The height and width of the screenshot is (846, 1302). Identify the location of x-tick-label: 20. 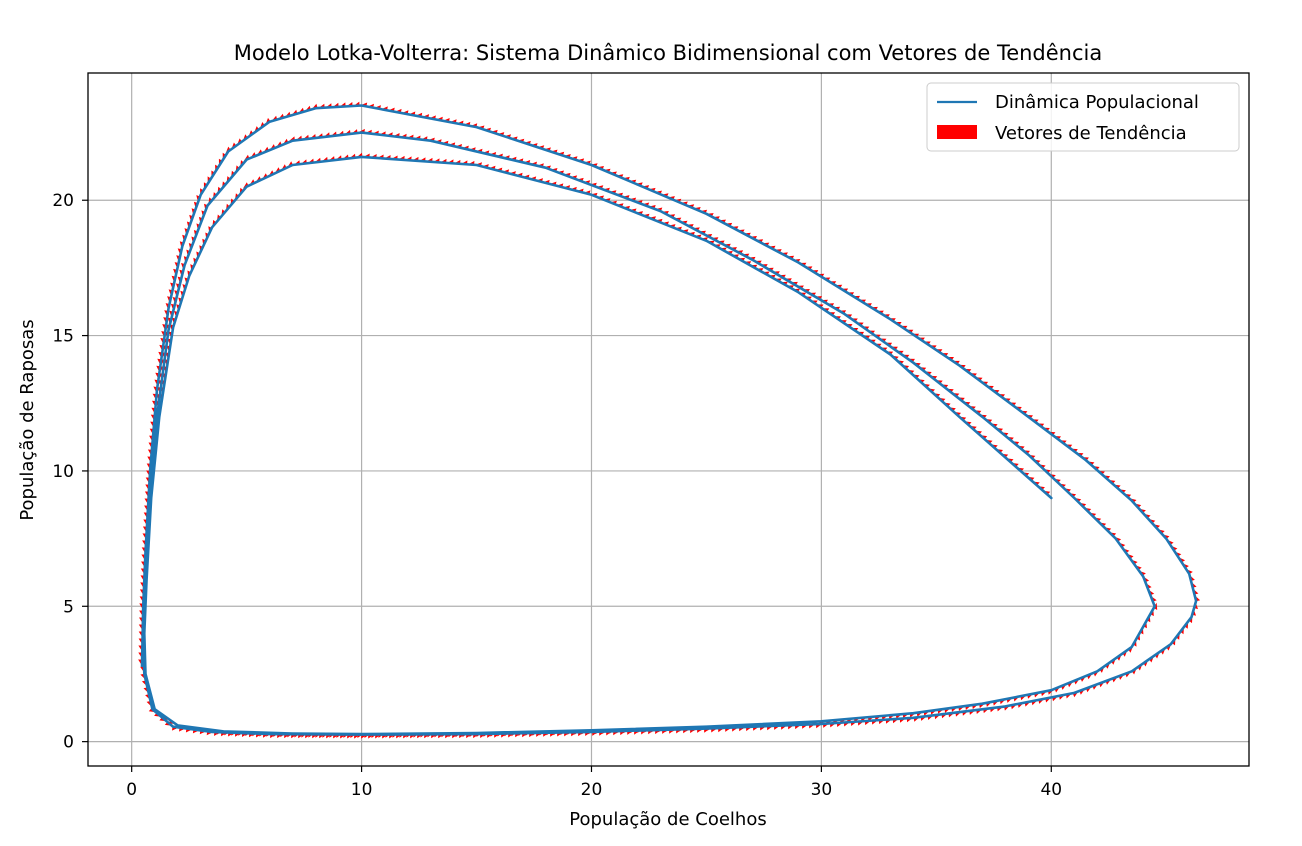
(592, 790).